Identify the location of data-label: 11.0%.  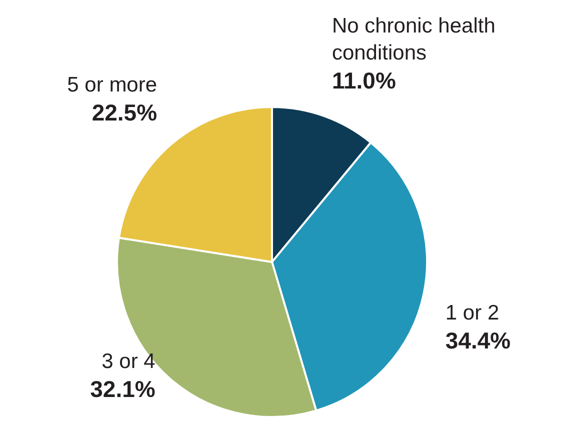
(364, 80).